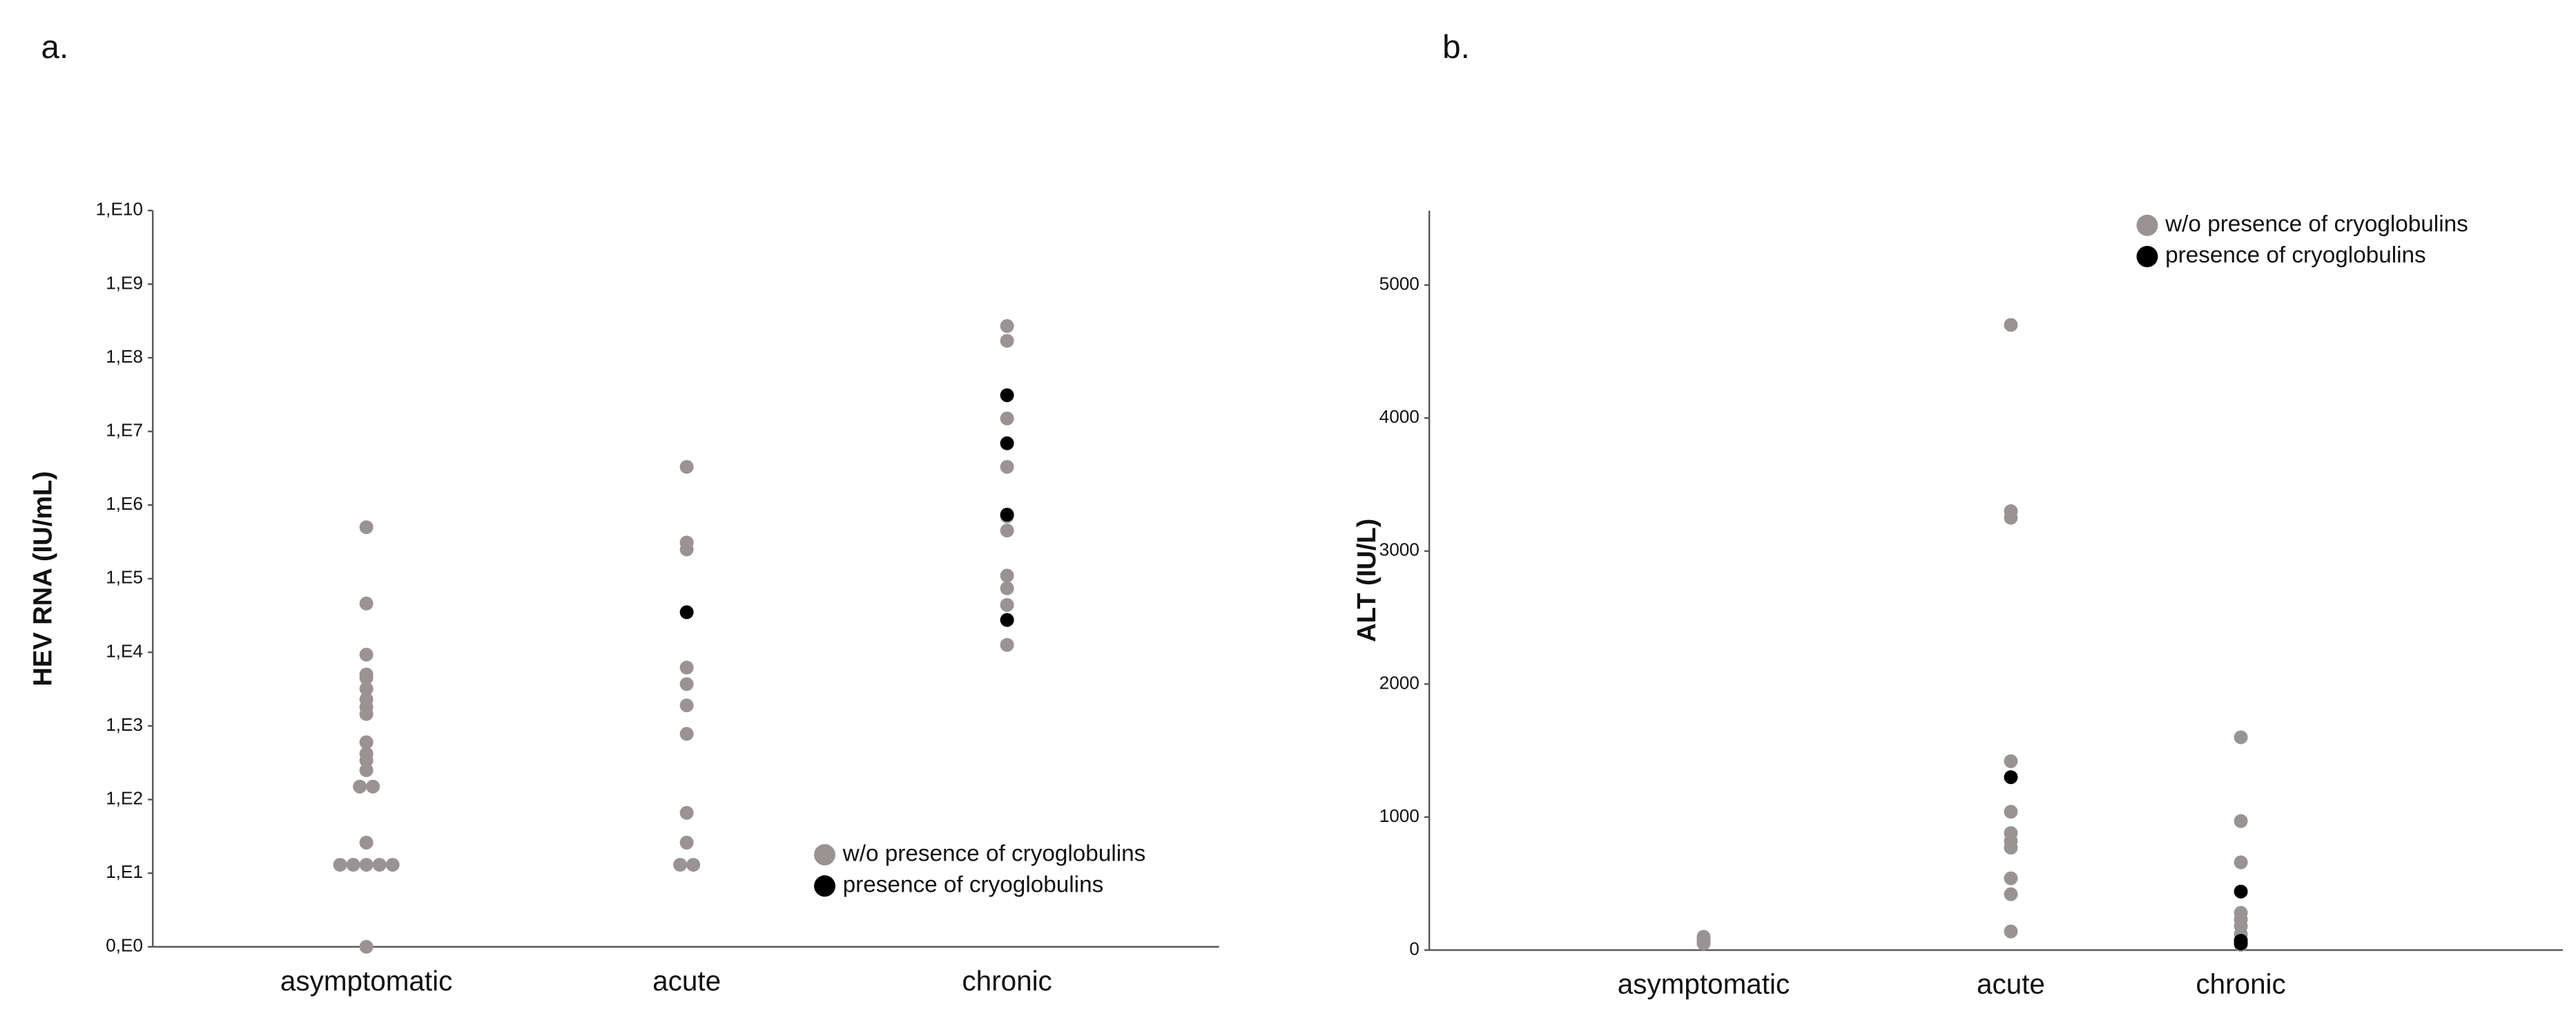 The image size is (2576, 1016). What do you see at coordinates (43, 579) in the screenshot?
I see `y-axis-label: HEV RNA (IU/mL)` at bounding box center [43, 579].